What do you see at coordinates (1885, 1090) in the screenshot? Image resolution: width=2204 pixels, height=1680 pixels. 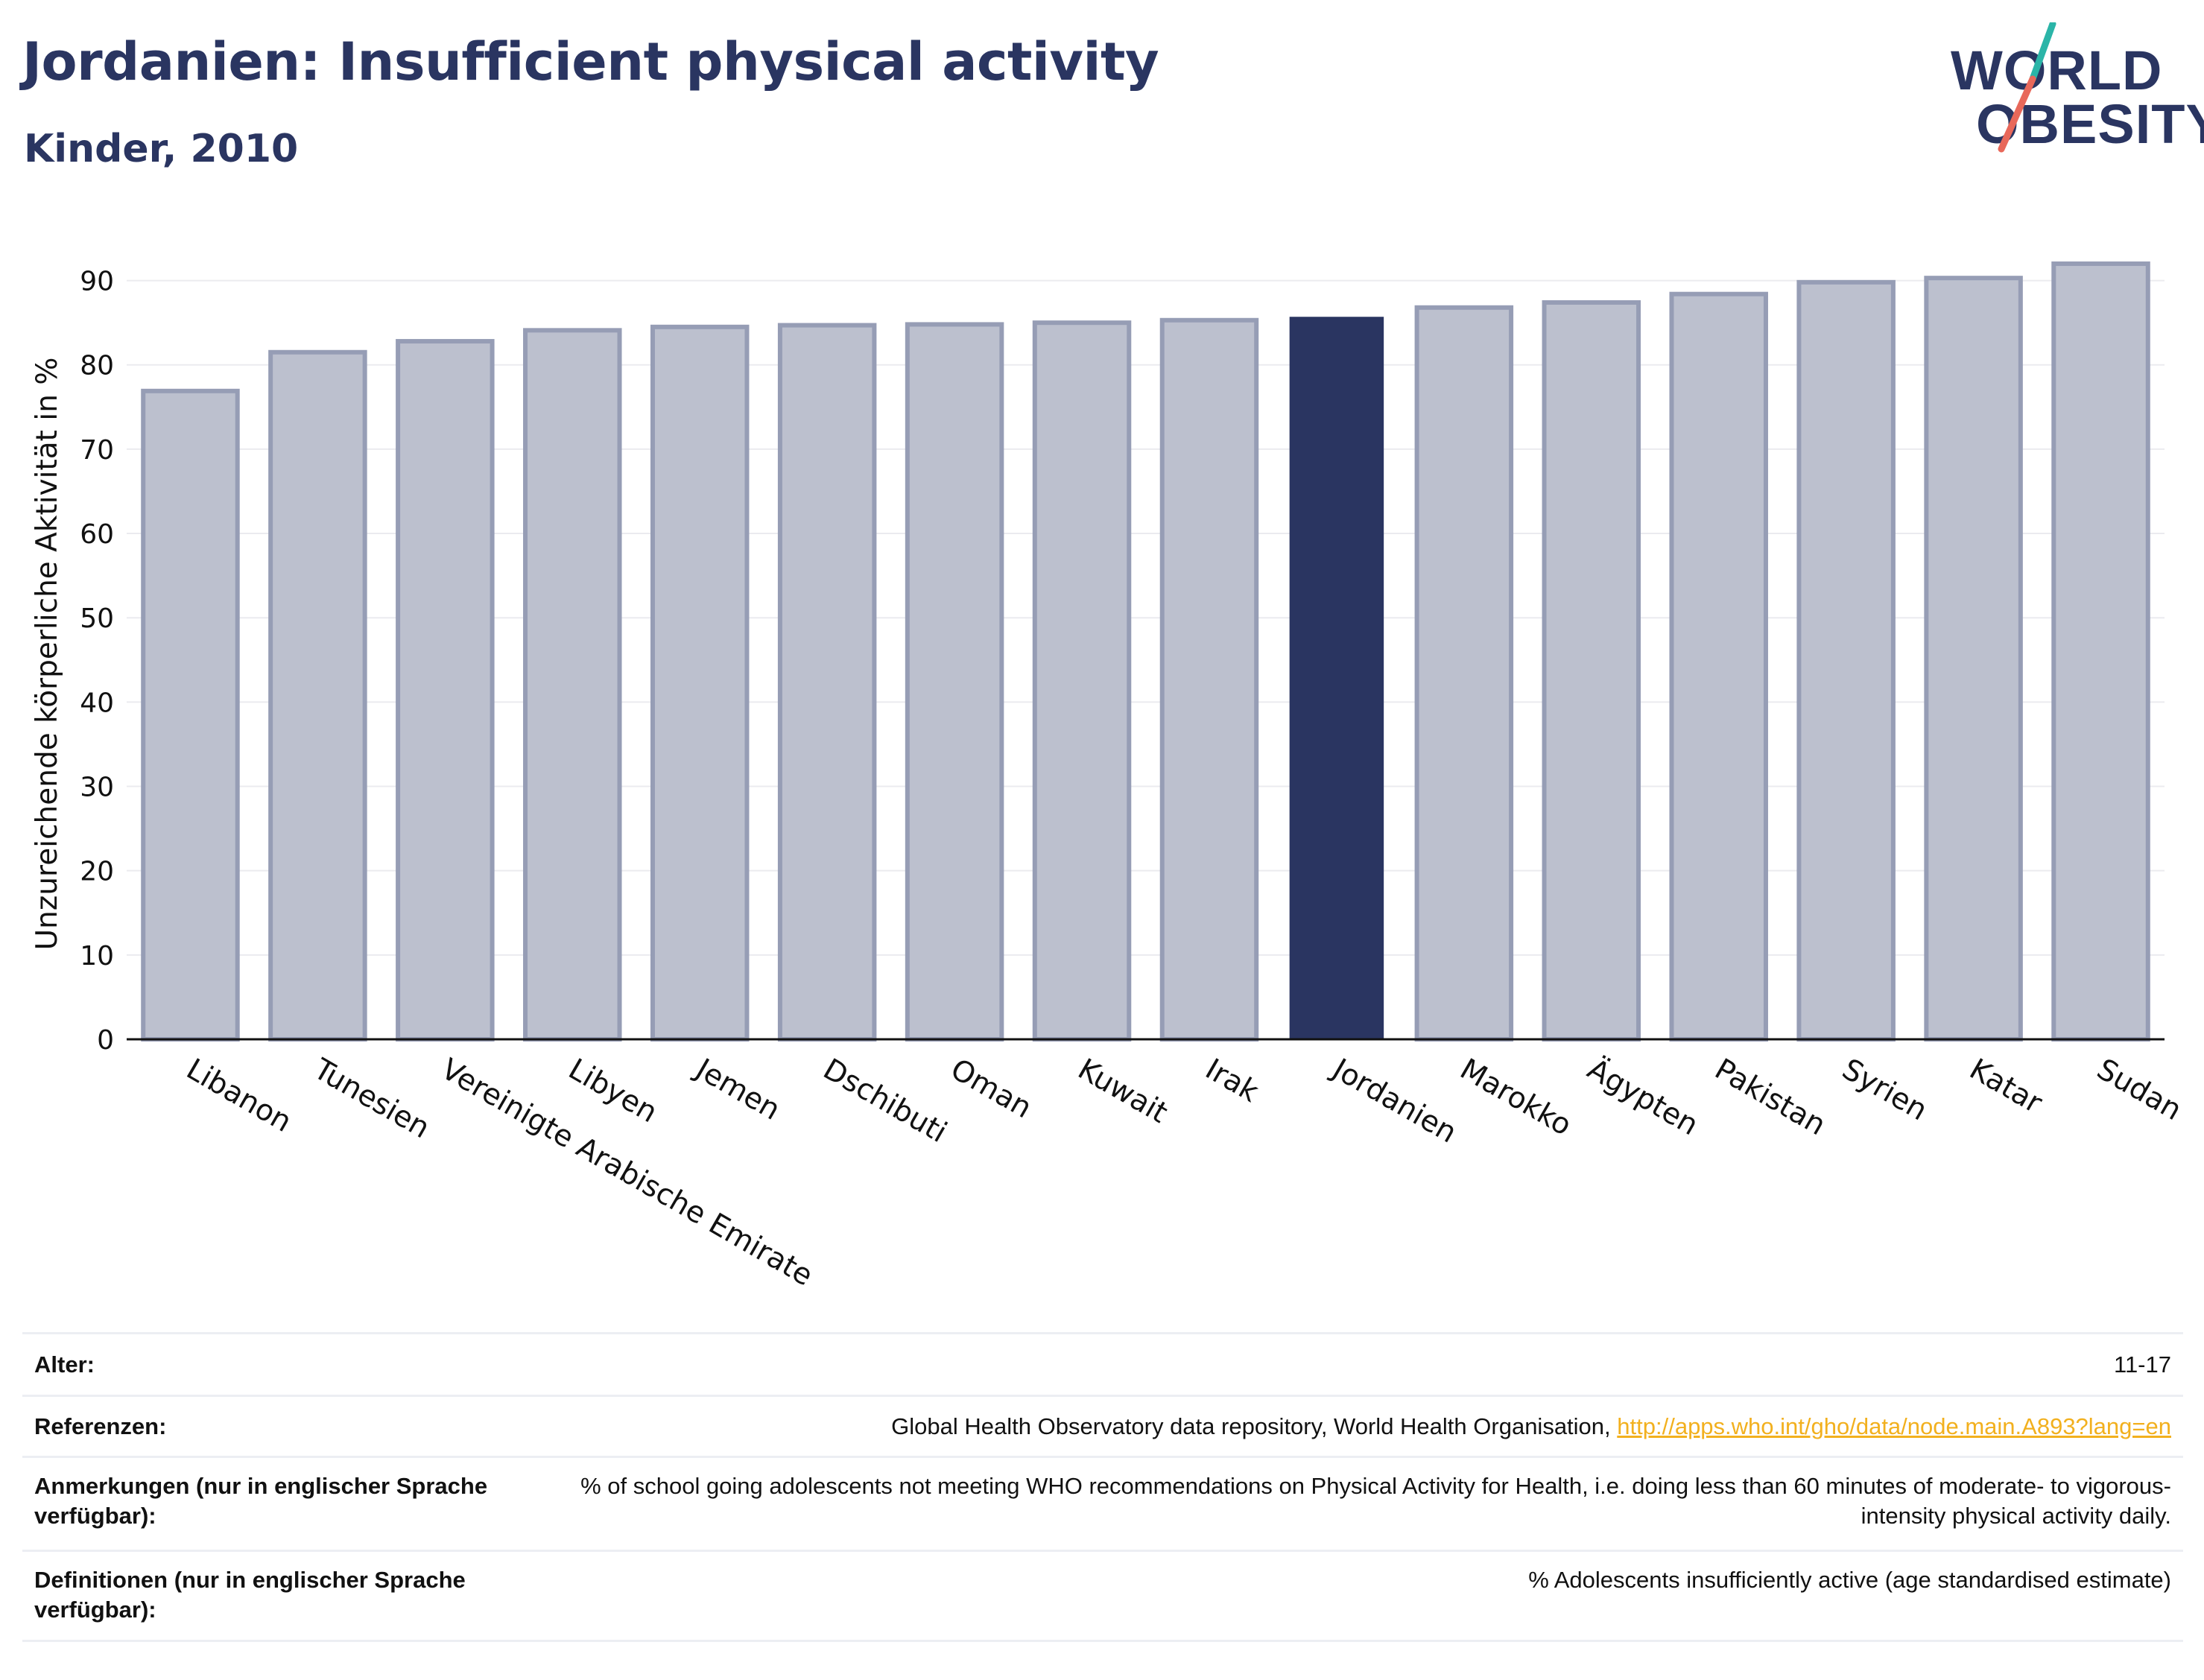 I see `x-tick-label: Syrien` at bounding box center [1885, 1090].